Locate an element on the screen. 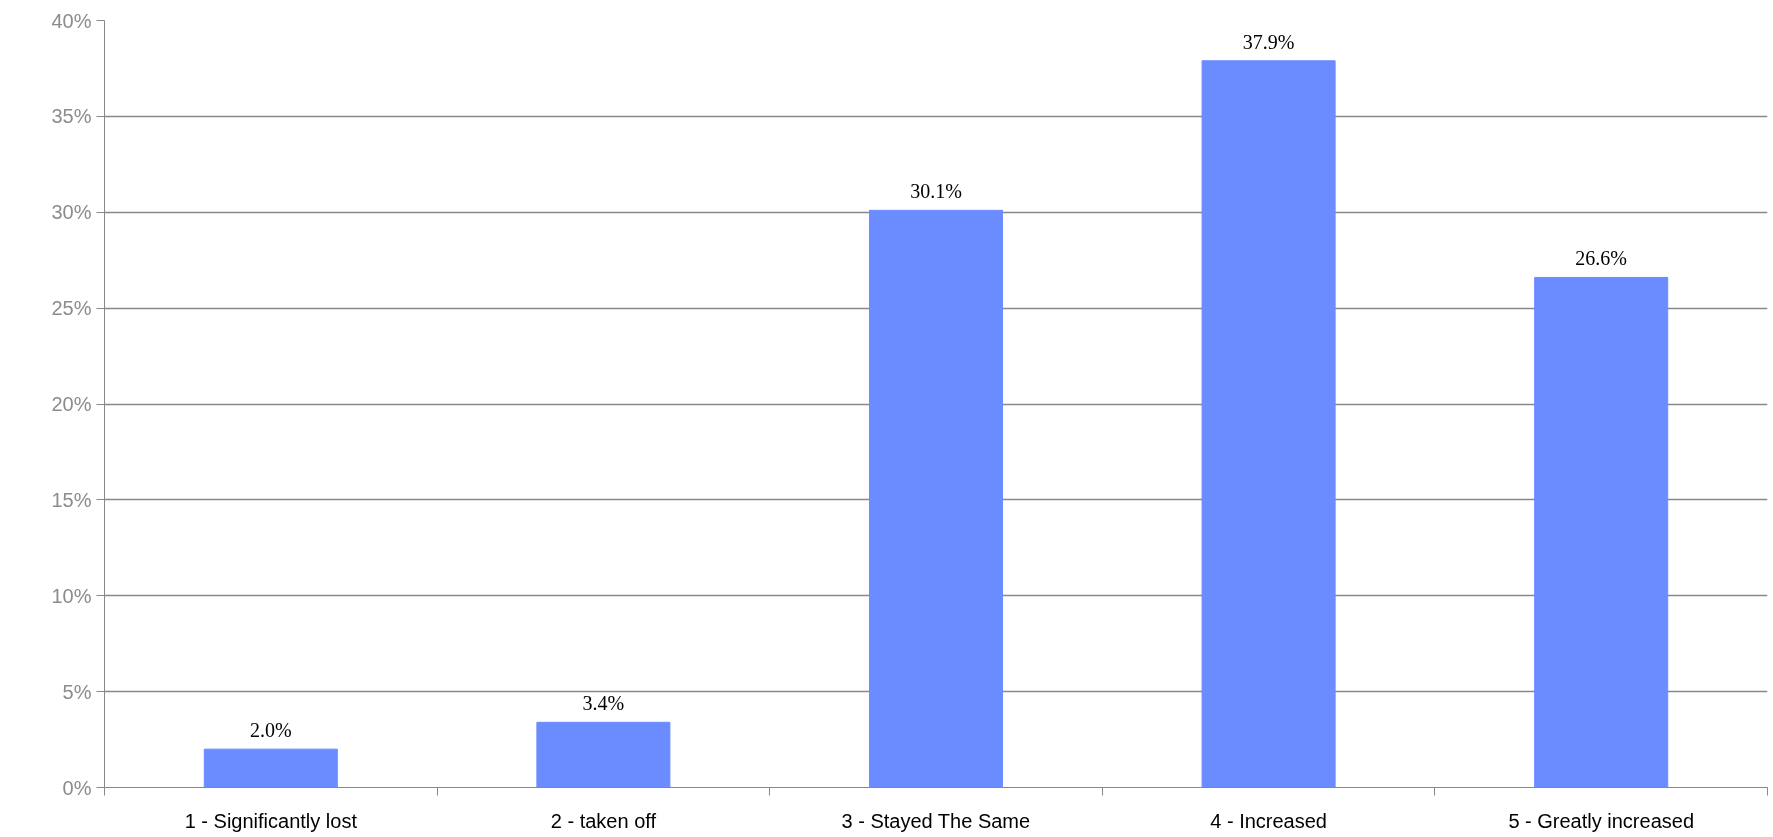  data-label: 37.9% is located at coordinates (1268, 41).